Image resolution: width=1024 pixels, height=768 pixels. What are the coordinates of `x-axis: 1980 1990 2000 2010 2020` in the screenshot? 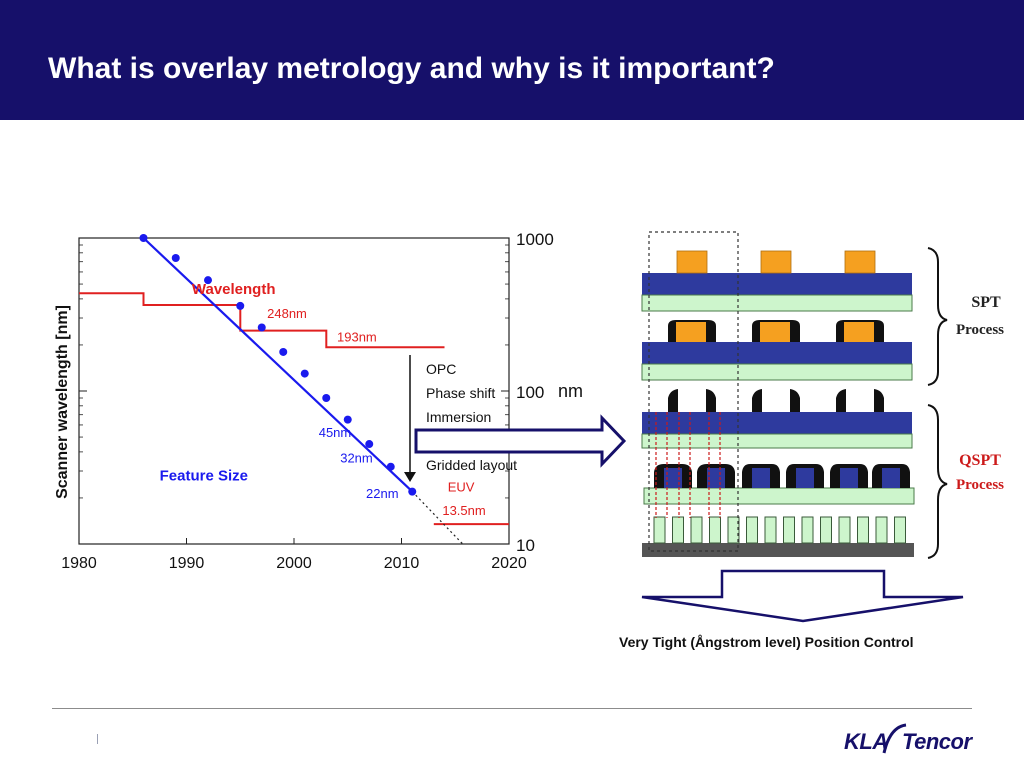 It's located at (294, 555).